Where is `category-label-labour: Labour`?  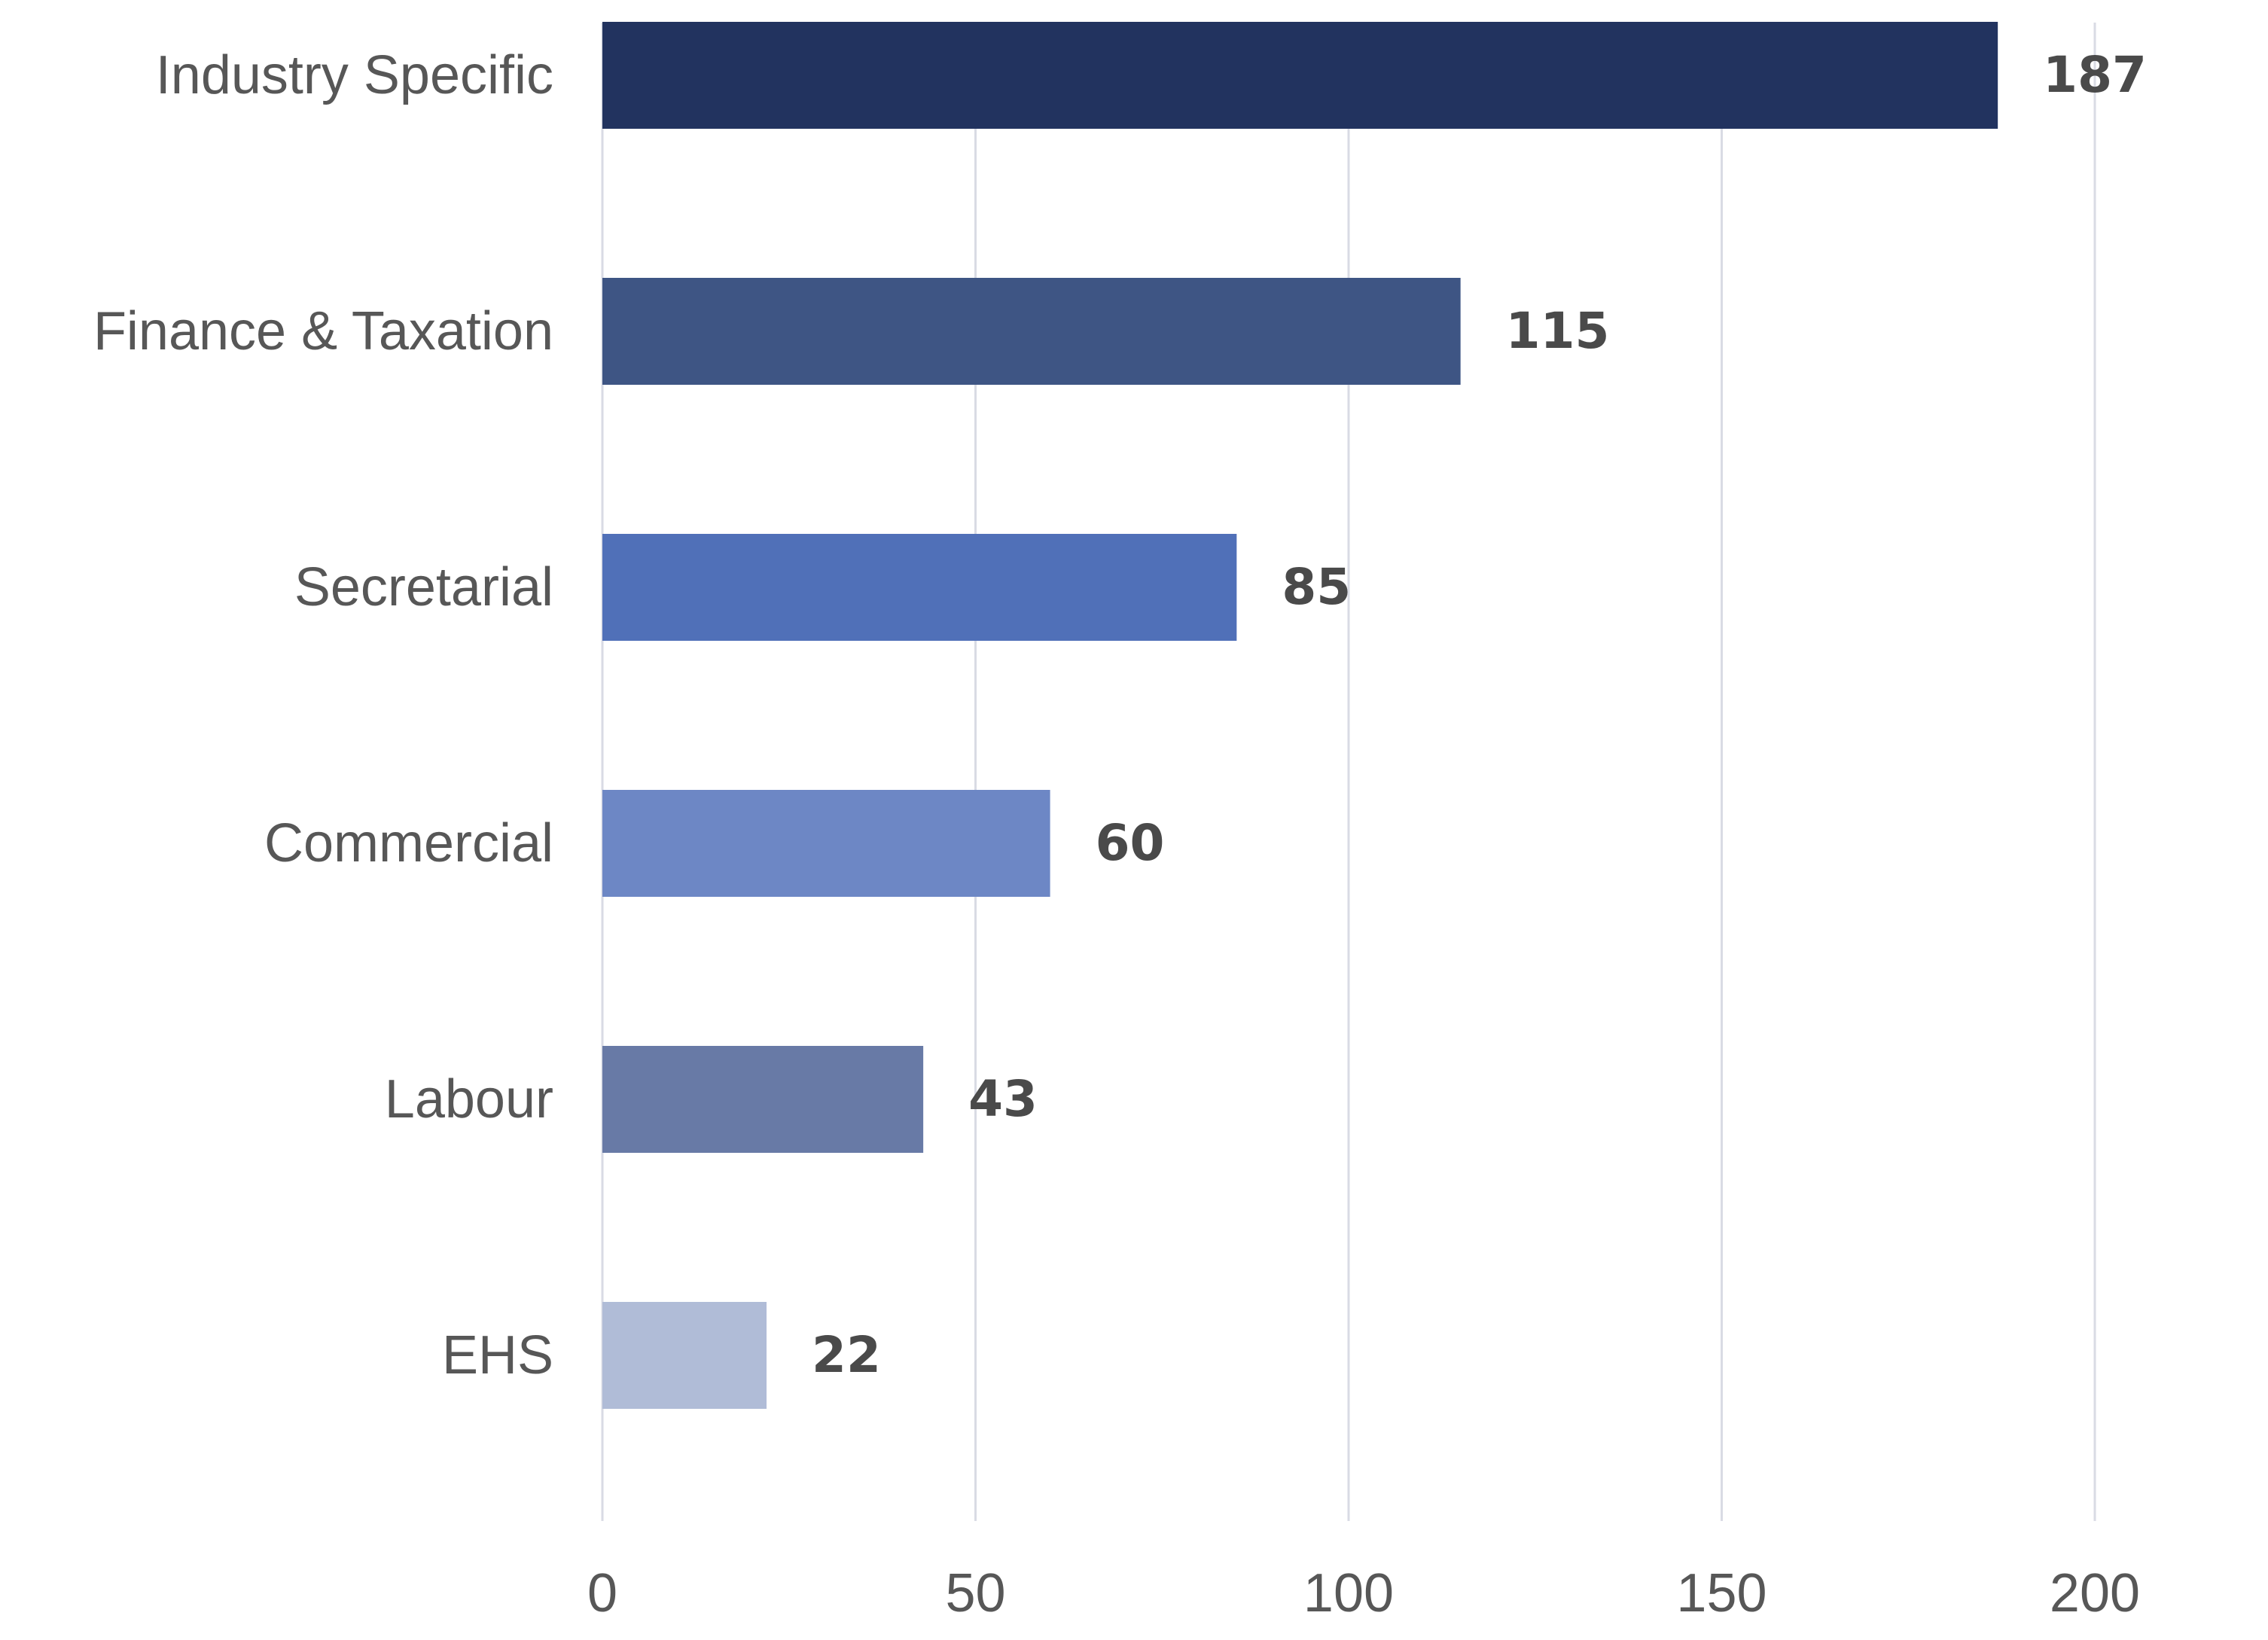 category-label-labour: Labour is located at coordinates (469, 1099).